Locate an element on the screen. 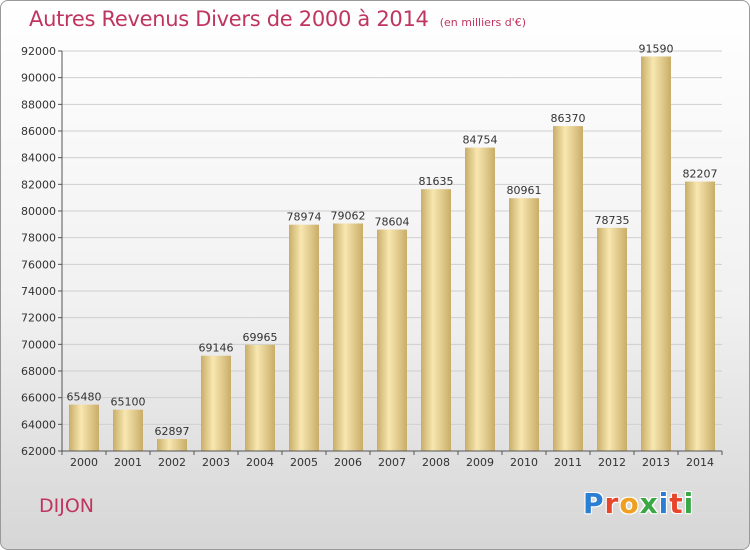  y-tick-label: 70000 is located at coordinates (38, 344).